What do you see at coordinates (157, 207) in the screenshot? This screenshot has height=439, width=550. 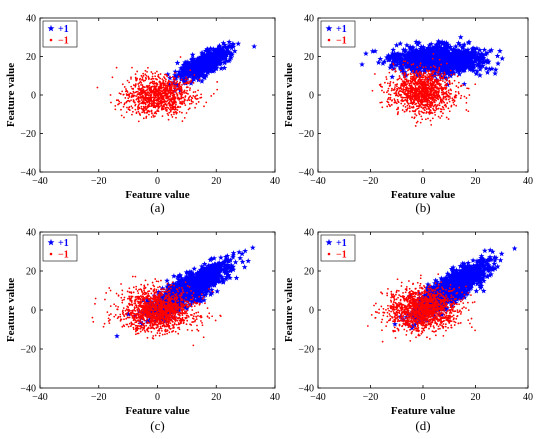 I see `panel-caption: (a)` at bounding box center [157, 207].